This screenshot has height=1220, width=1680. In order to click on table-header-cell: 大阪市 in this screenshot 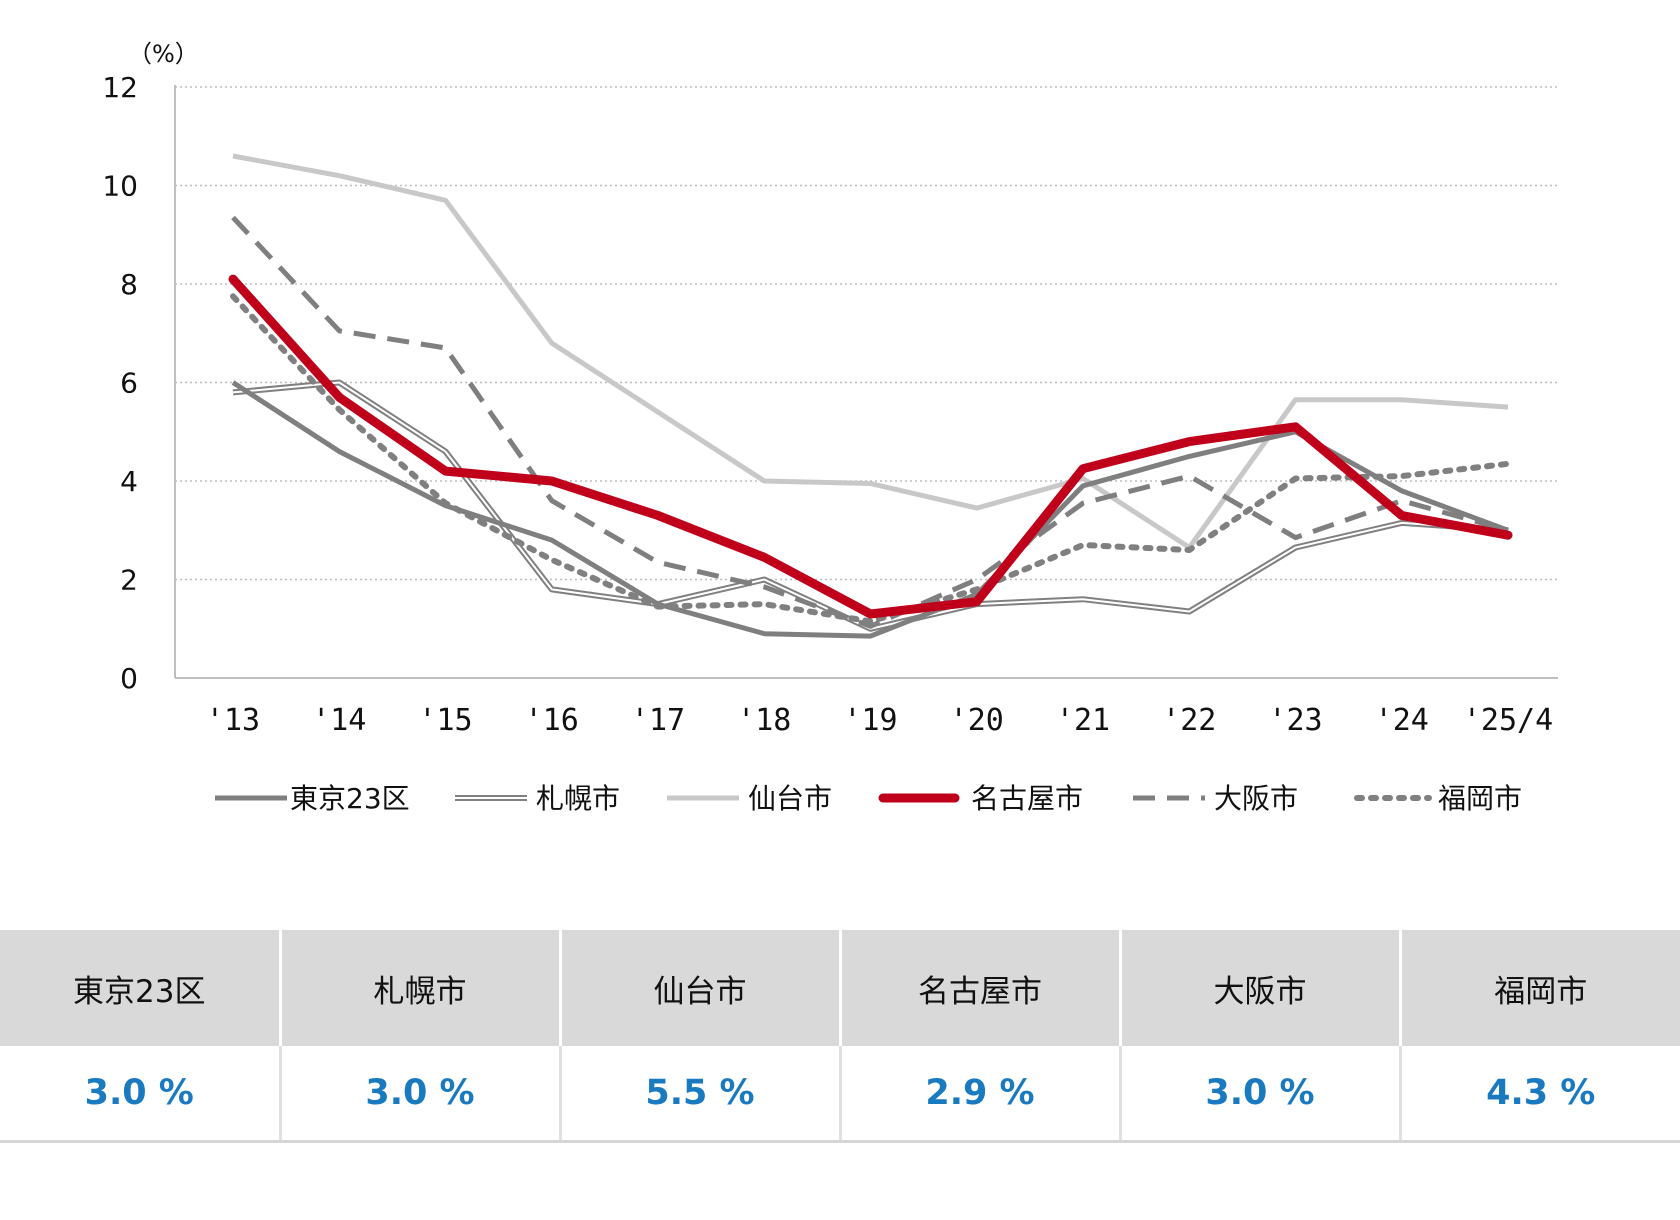, I will do `click(1259, 988)`.